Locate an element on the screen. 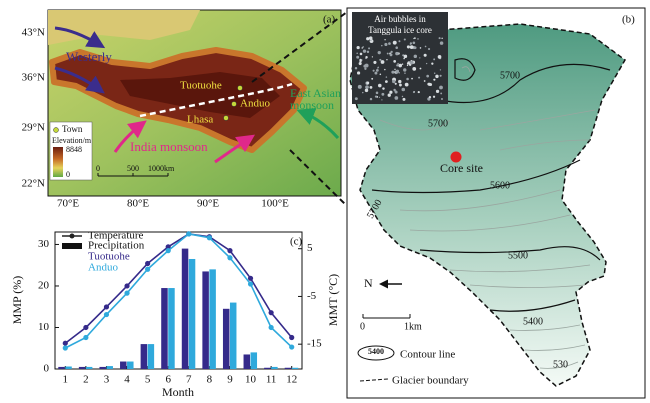 The image size is (650, 403). scale-bar is located at coordinates (386, 316).